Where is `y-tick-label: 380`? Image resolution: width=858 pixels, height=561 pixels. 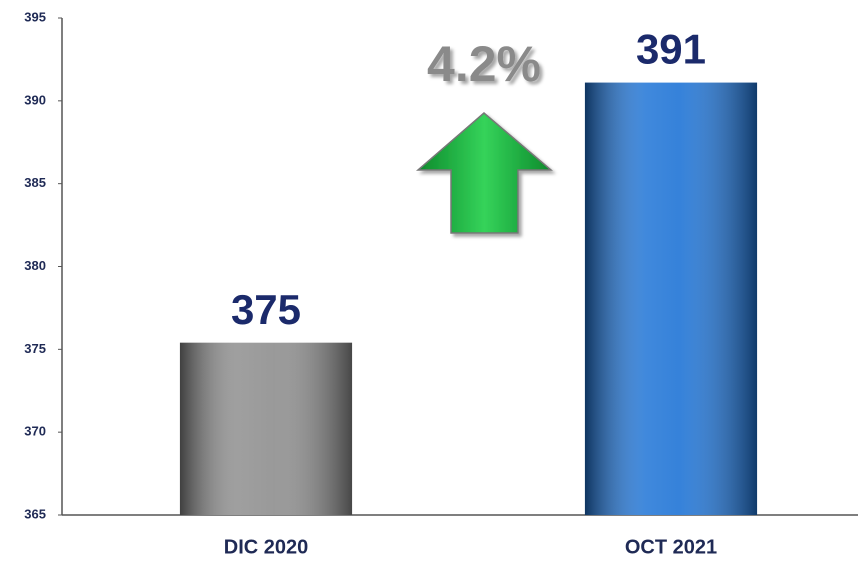 y-tick-label: 380 is located at coordinates (35, 265).